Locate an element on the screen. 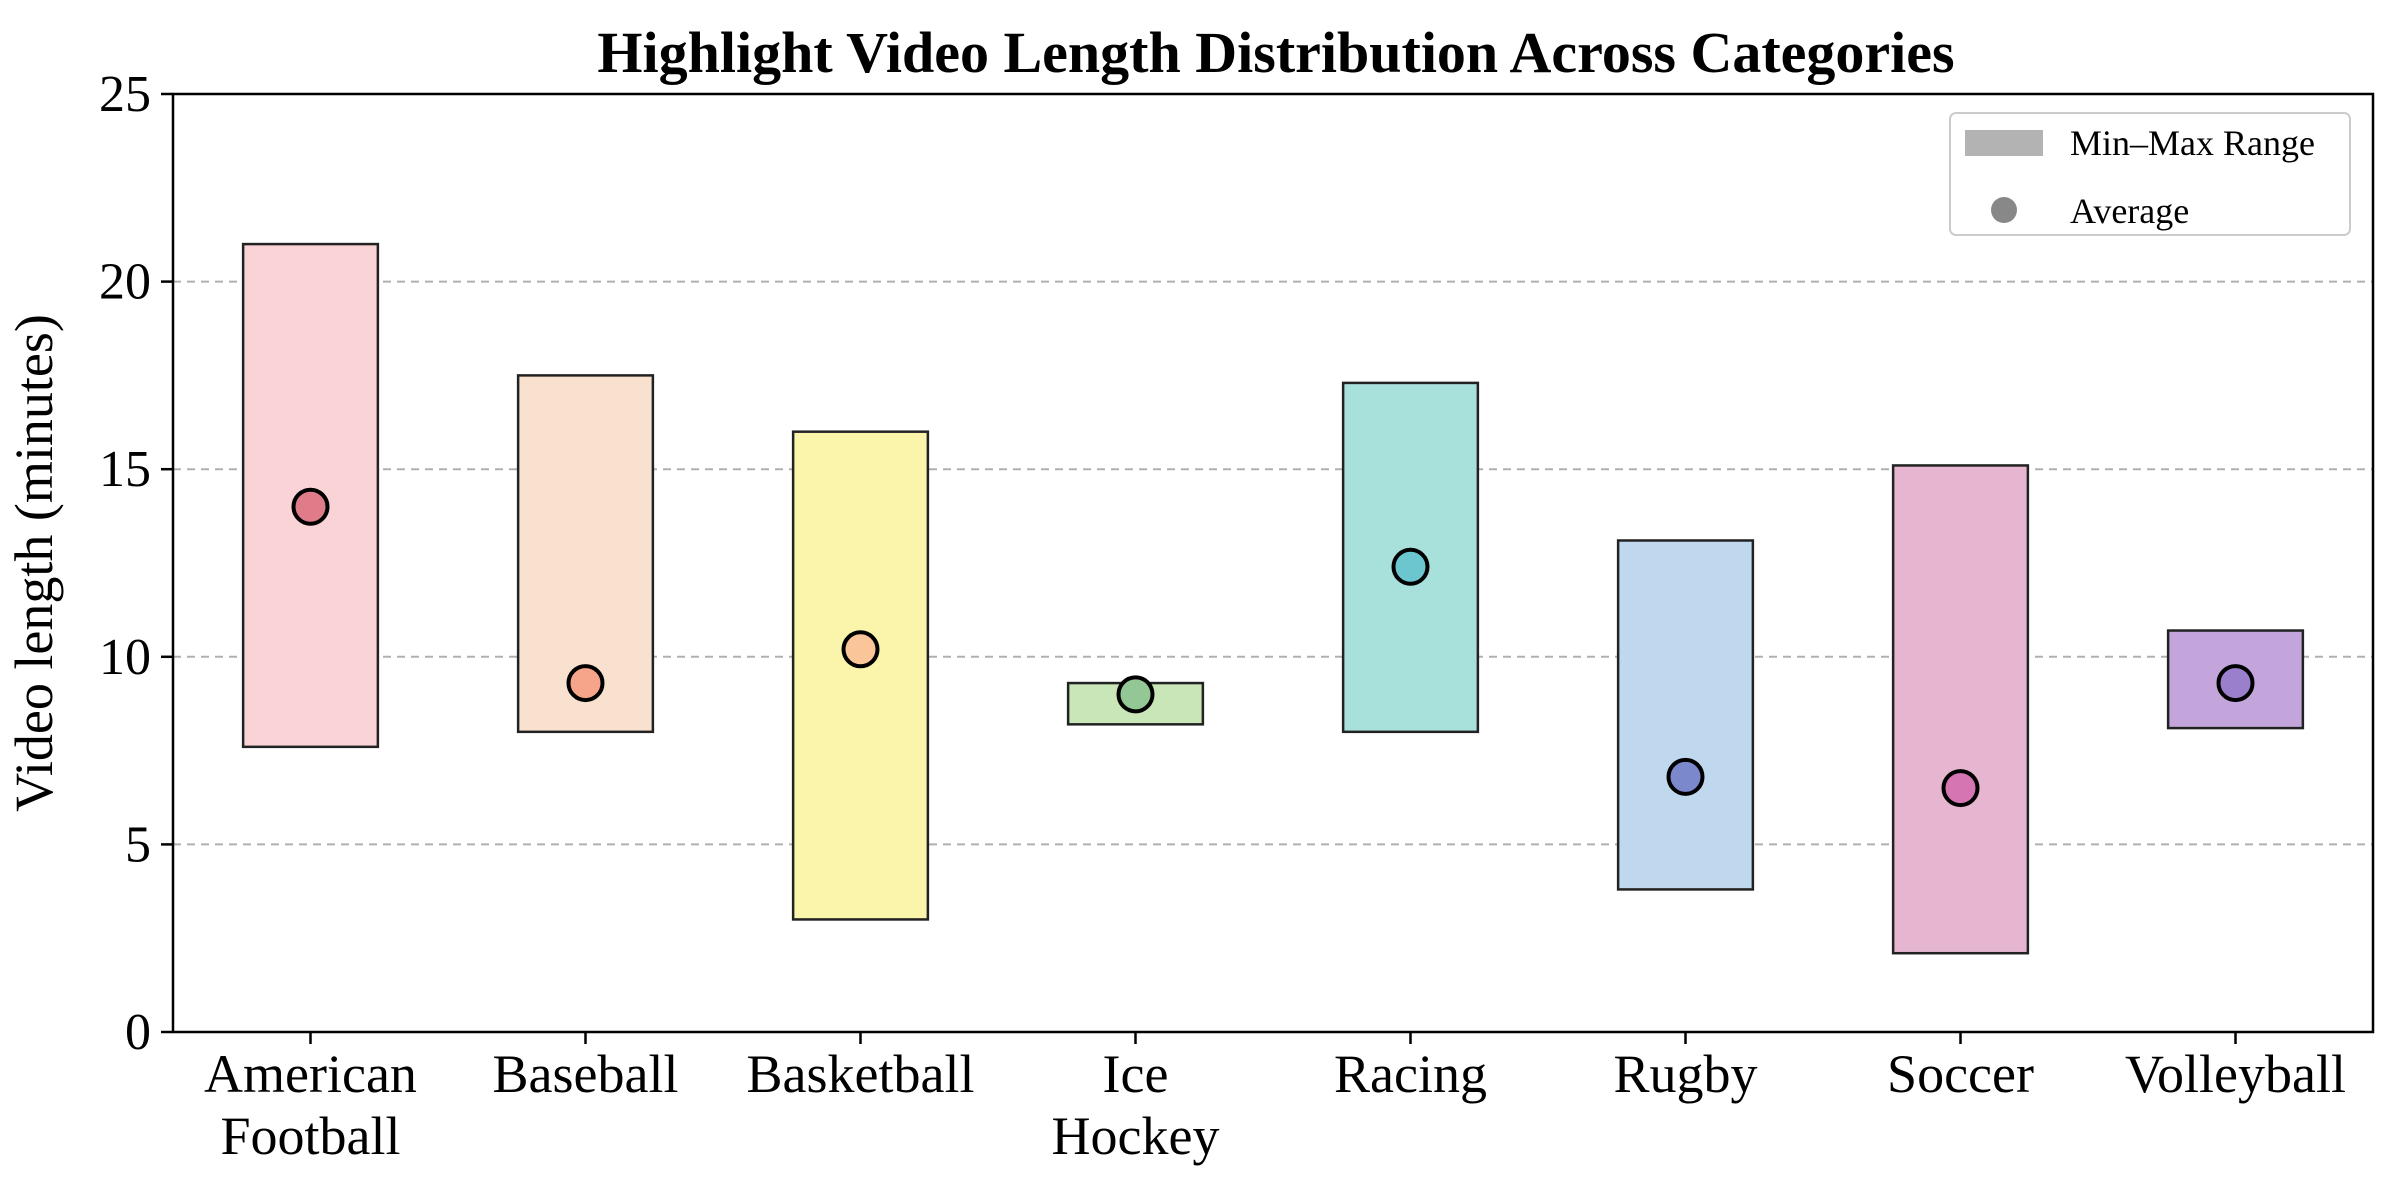 The width and height of the screenshot is (2399, 1200). y-tick-label: 20 is located at coordinates (125, 282).